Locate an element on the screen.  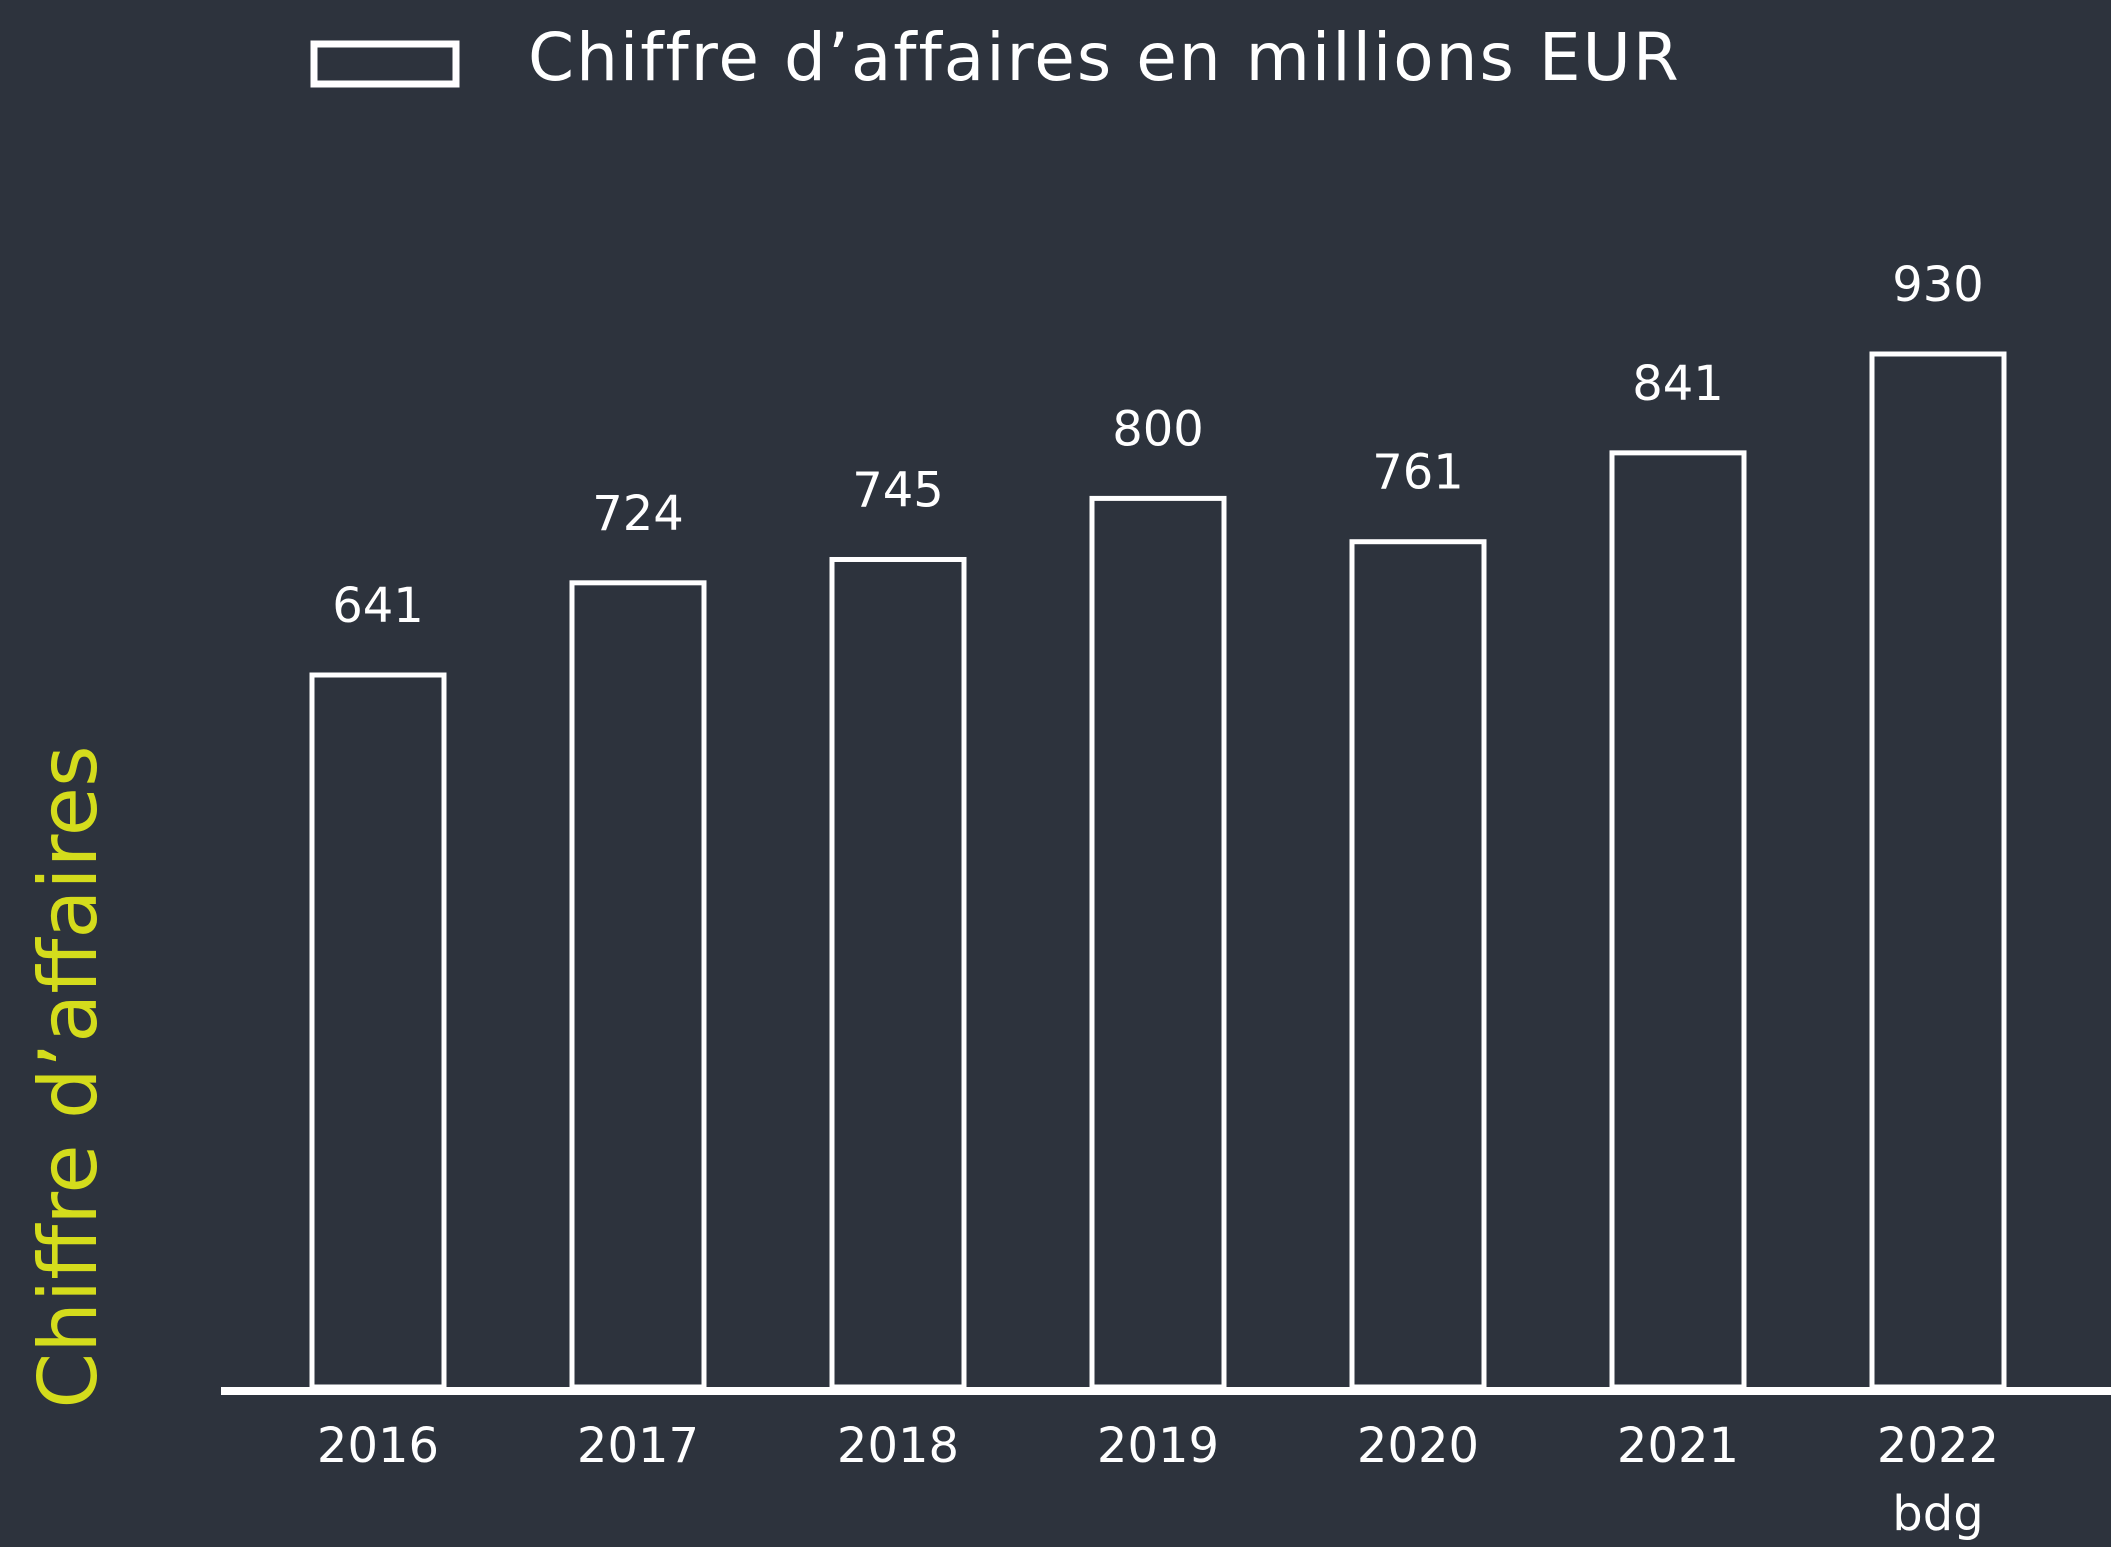
x-tick-label: 2016 is located at coordinates (378, 1446).